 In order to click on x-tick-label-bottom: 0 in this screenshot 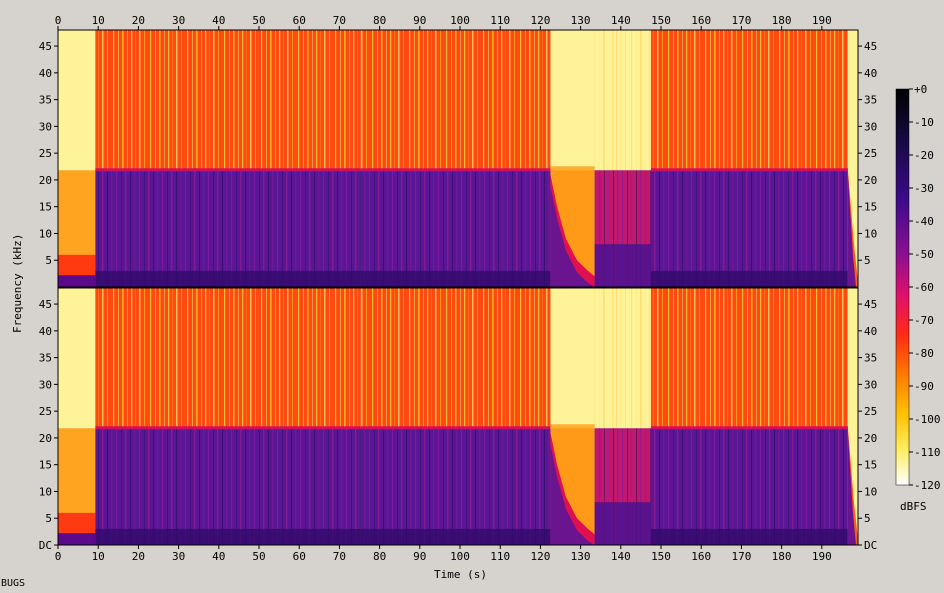, I will do `click(58, 556)`.